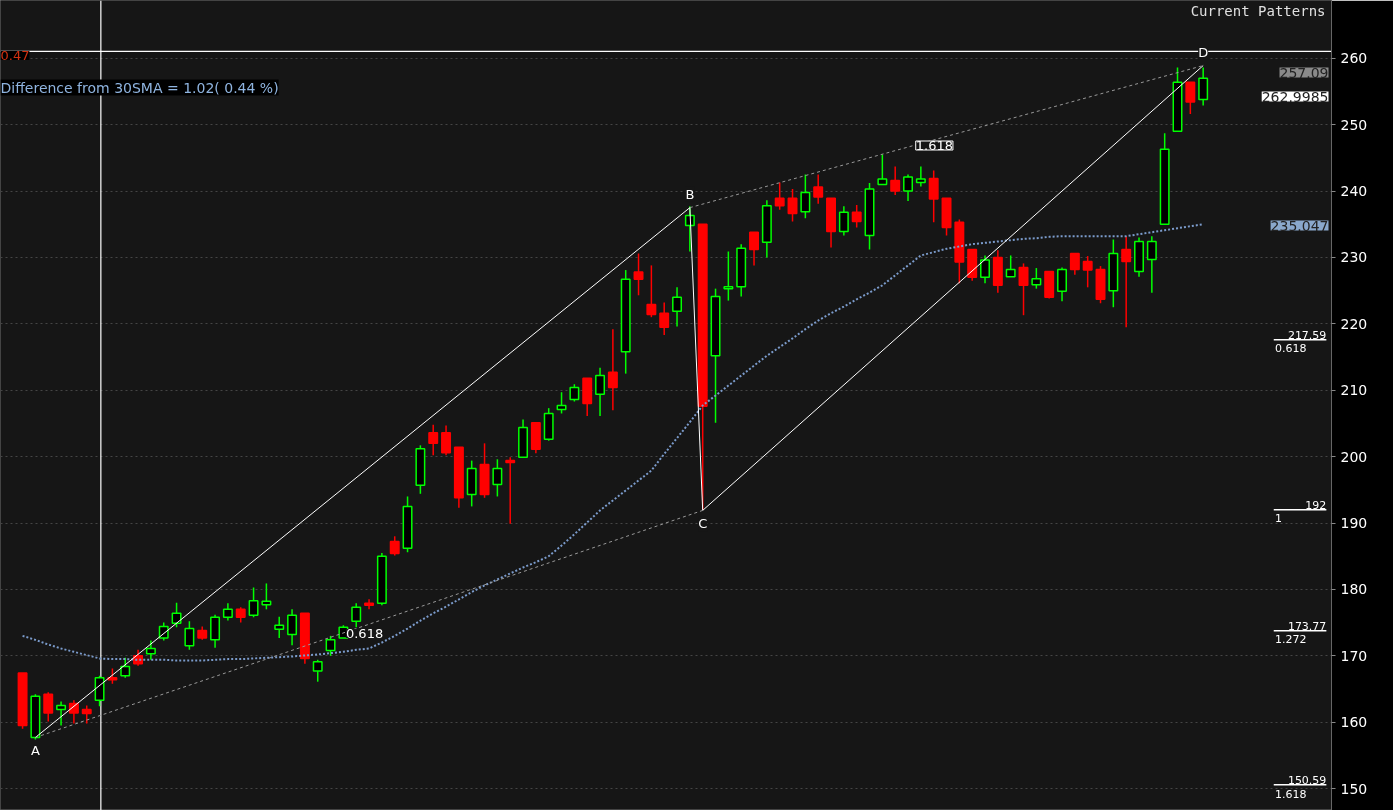 Image resolution: width=1393 pixels, height=810 pixels. What do you see at coordinates (1279, 518) in the screenshot?
I see `text: 1` at bounding box center [1279, 518].